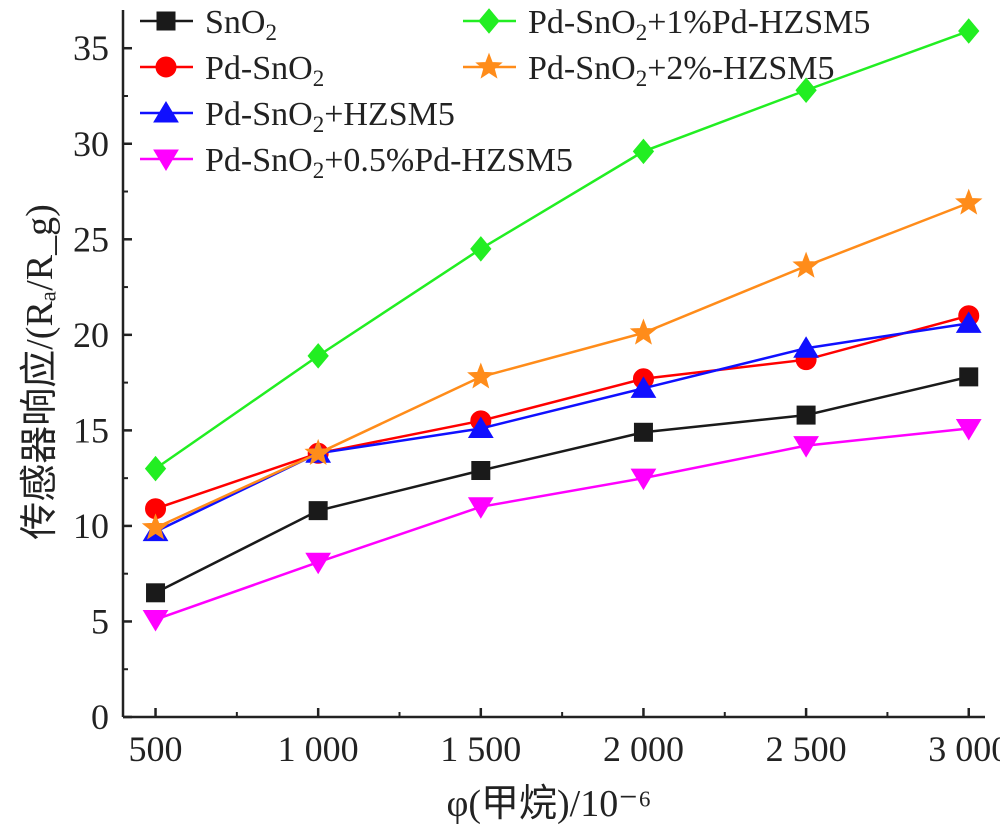 The image size is (1000, 833). I want to click on legend-item: Pd-SnO2+1%Pd-HZSM5, so click(666, 24).